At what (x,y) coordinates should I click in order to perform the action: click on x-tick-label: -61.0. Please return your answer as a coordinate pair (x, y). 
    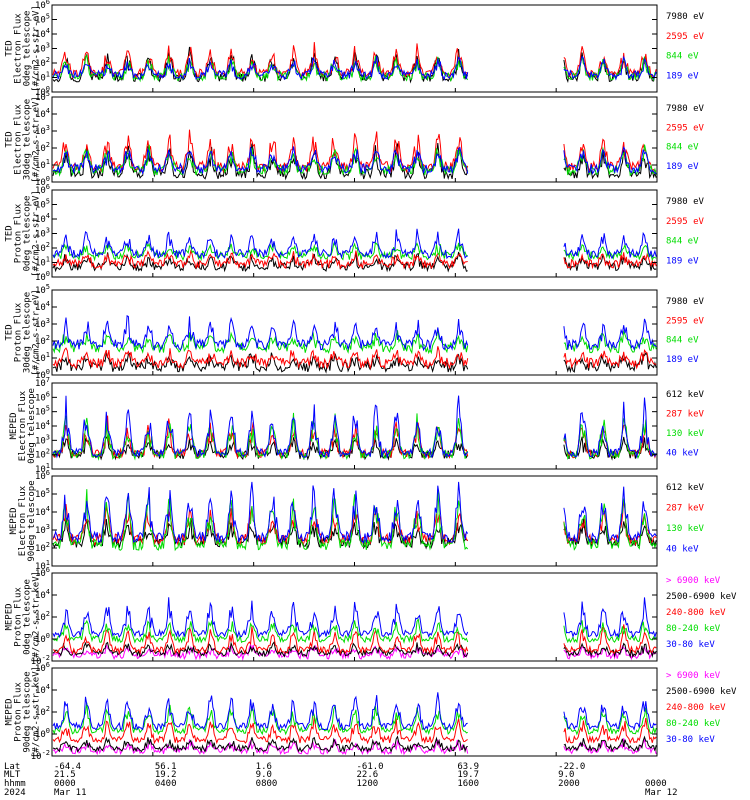
    Looking at the image, I should click on (370, 767).